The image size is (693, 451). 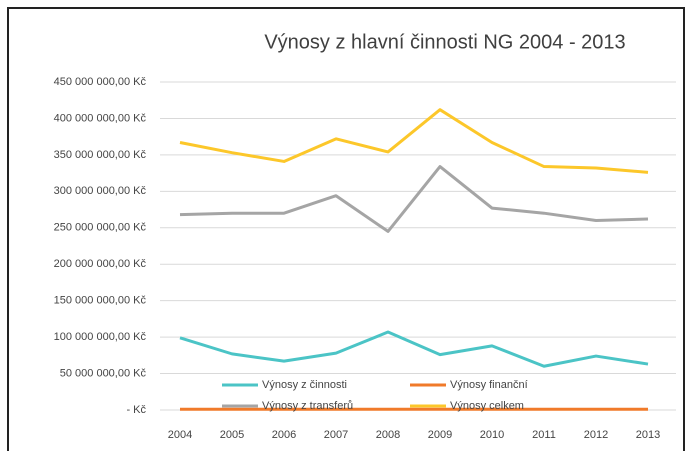 I want to click on legend-label: Výnosy finanční, so click(x=489, y=385).